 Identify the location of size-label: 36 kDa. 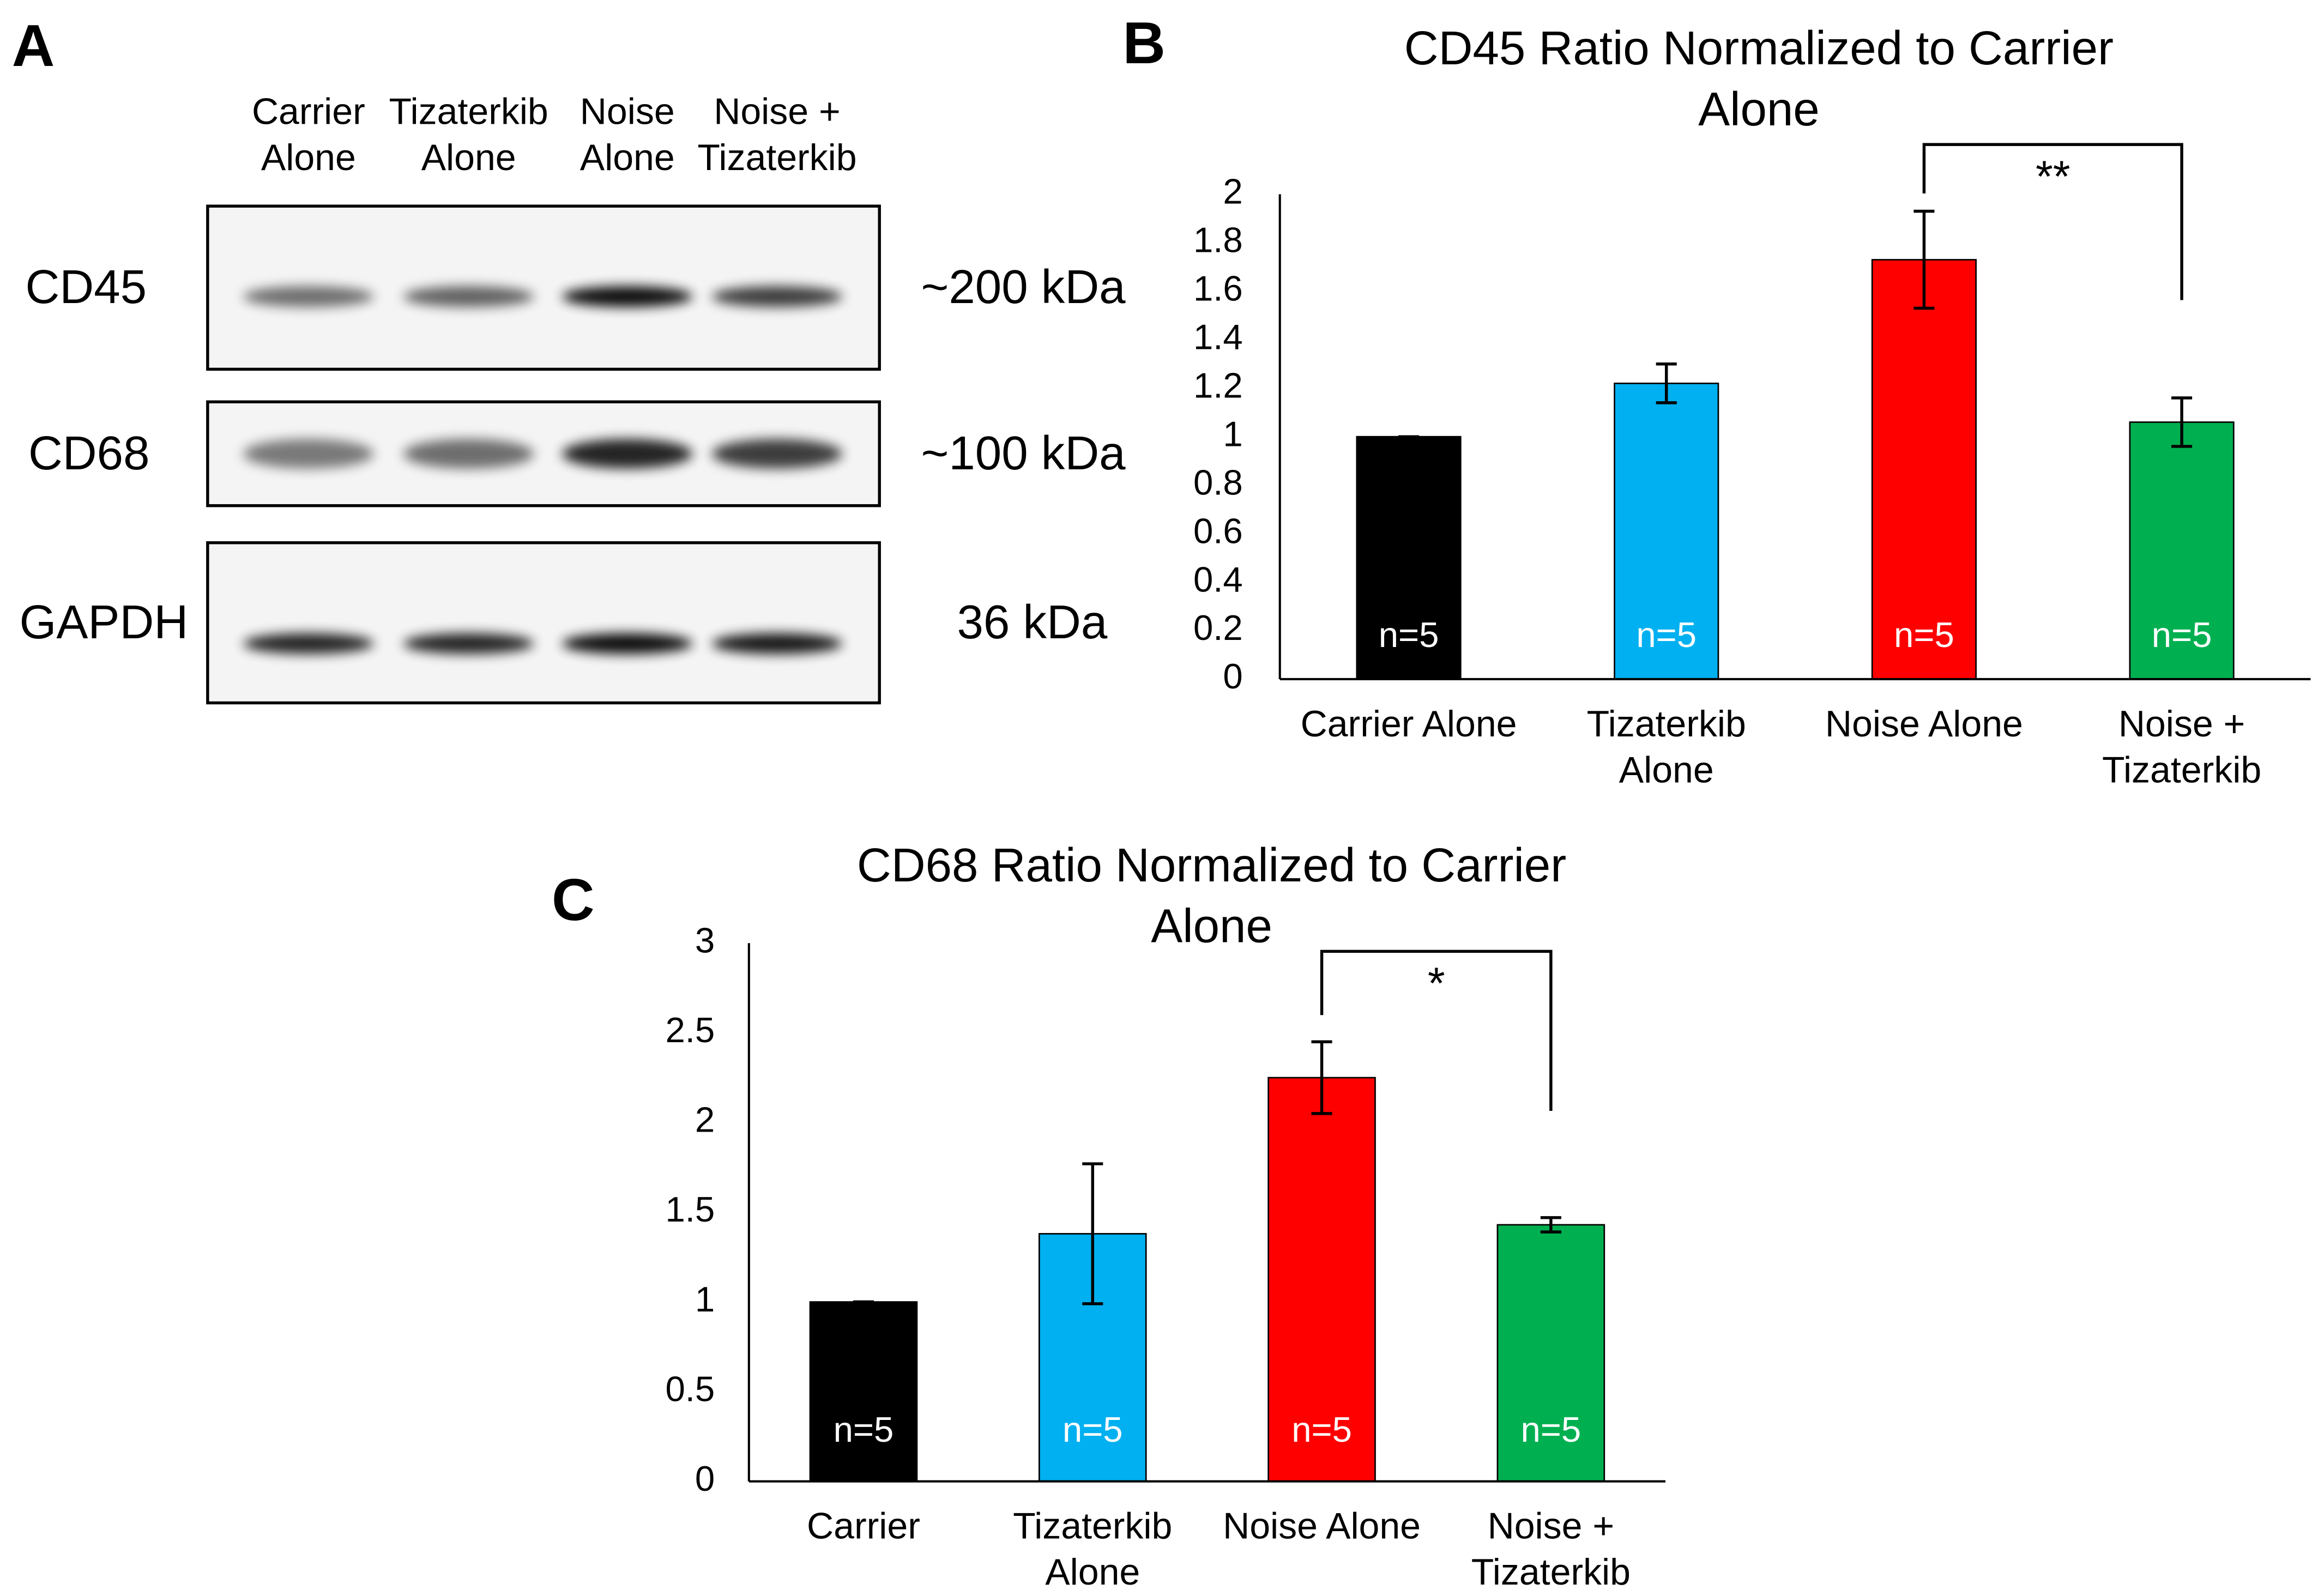
(1032, 622).